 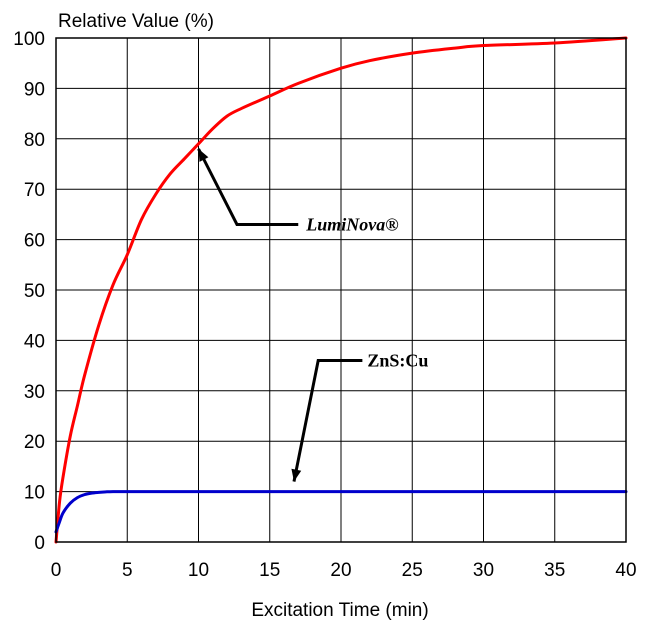 What do you see at coordinates (34, 493) in the screenshot?
I see `y-tick-label: 10` at bounding box center [34, 493].